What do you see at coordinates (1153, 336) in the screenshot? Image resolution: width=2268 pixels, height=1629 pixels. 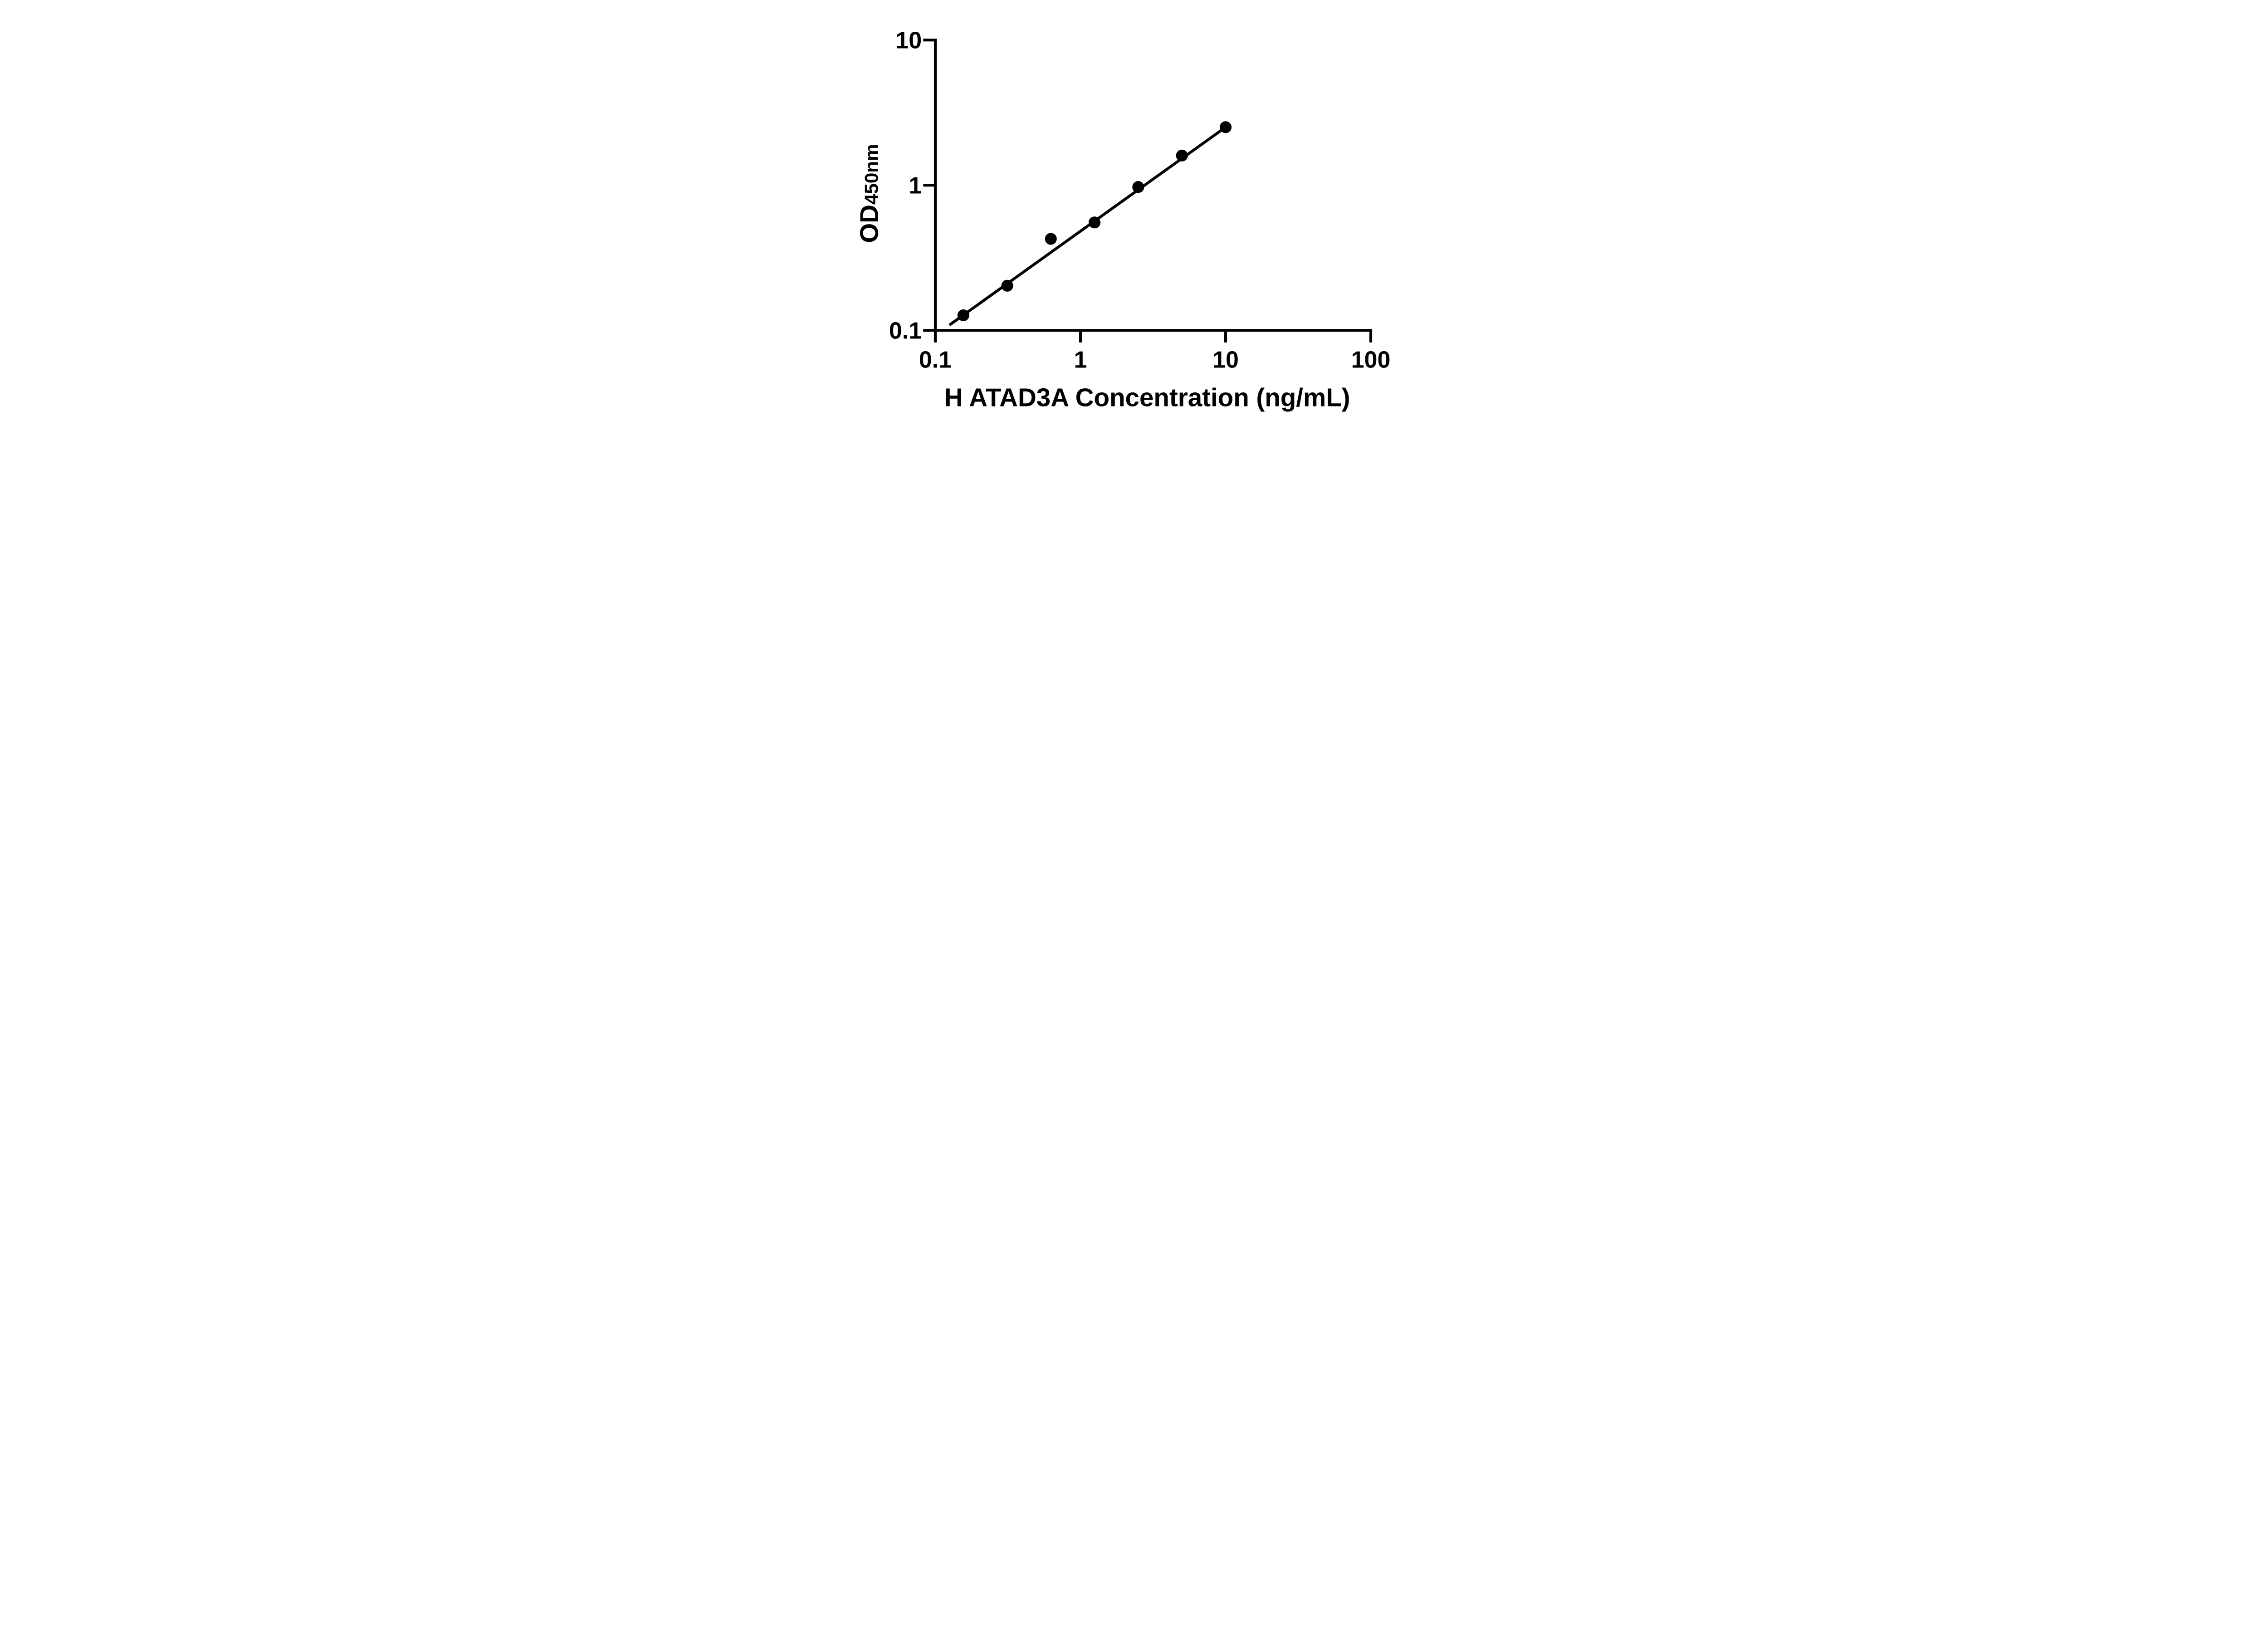 I see `x-tick-marks` at bounding box center [1153, 336].